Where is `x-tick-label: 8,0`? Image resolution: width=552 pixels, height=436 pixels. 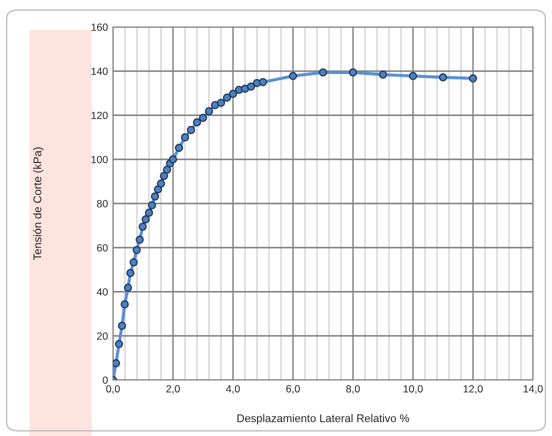
x-tick-label: 8,0 is located at coordinates (353, 389).